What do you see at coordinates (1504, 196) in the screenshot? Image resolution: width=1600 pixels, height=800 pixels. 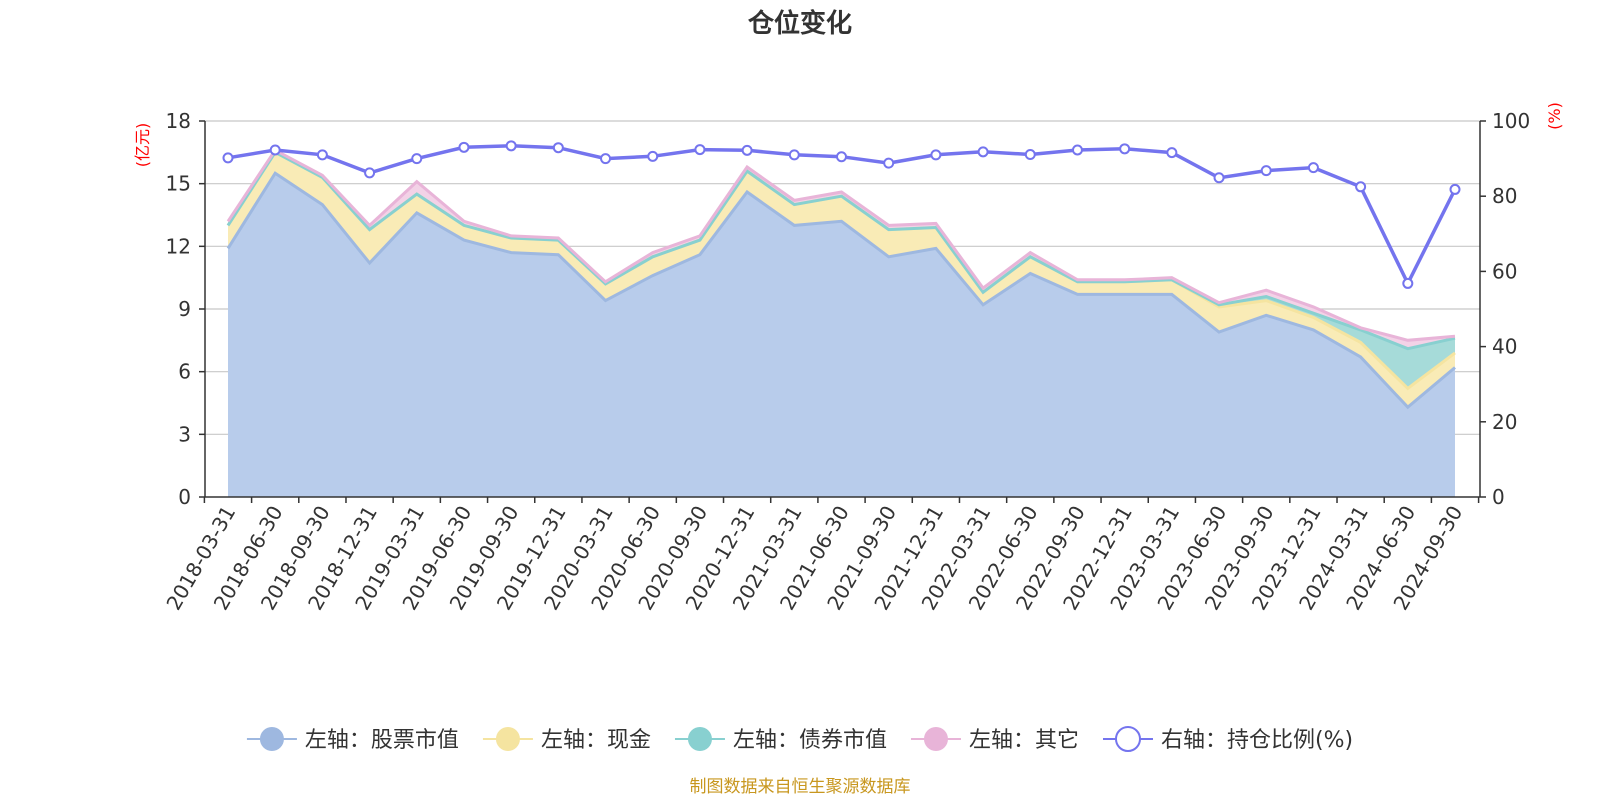 I see `right-tick-label: 80` at bounding box center [1504, 196].